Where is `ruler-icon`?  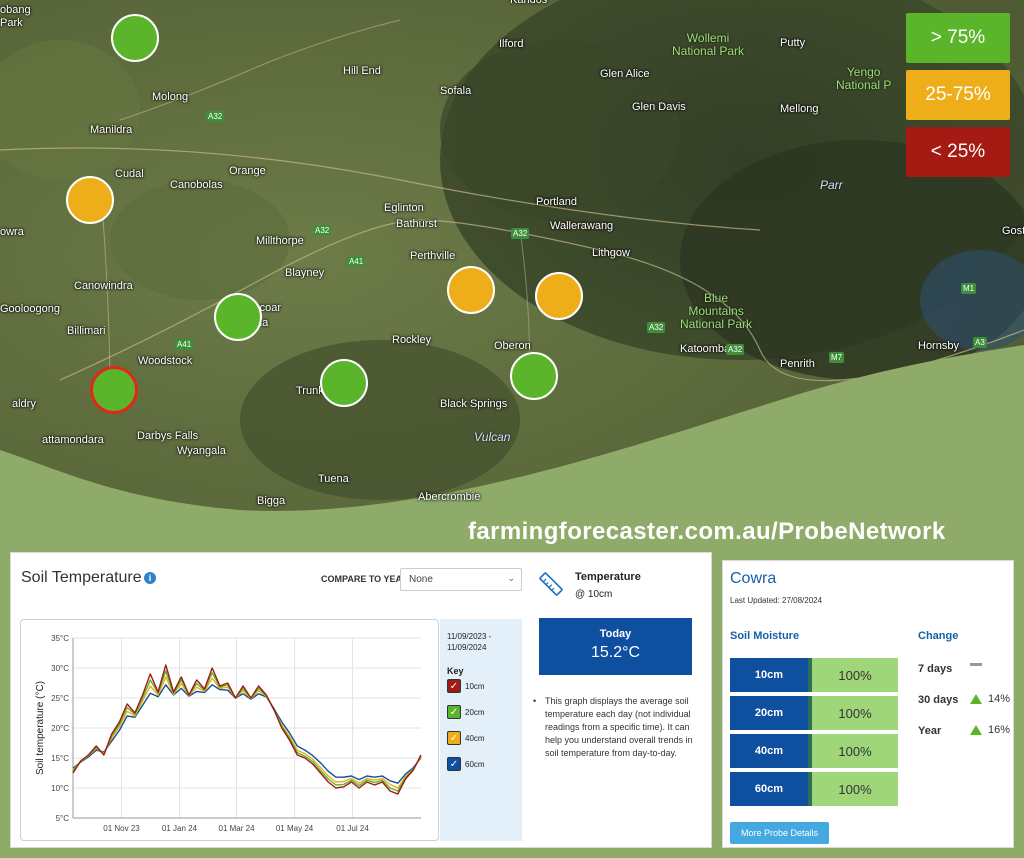
ruler-icon is located at coordinates (551, 584).